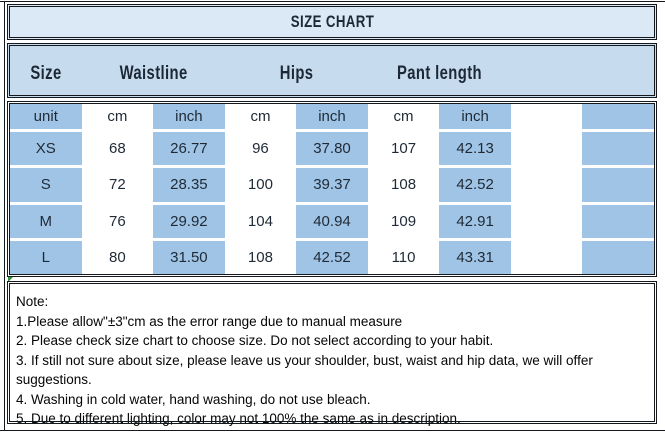 The height and width of the screenshot is (438, 665). I want to click on outer-frame-left, so click(4, 215).